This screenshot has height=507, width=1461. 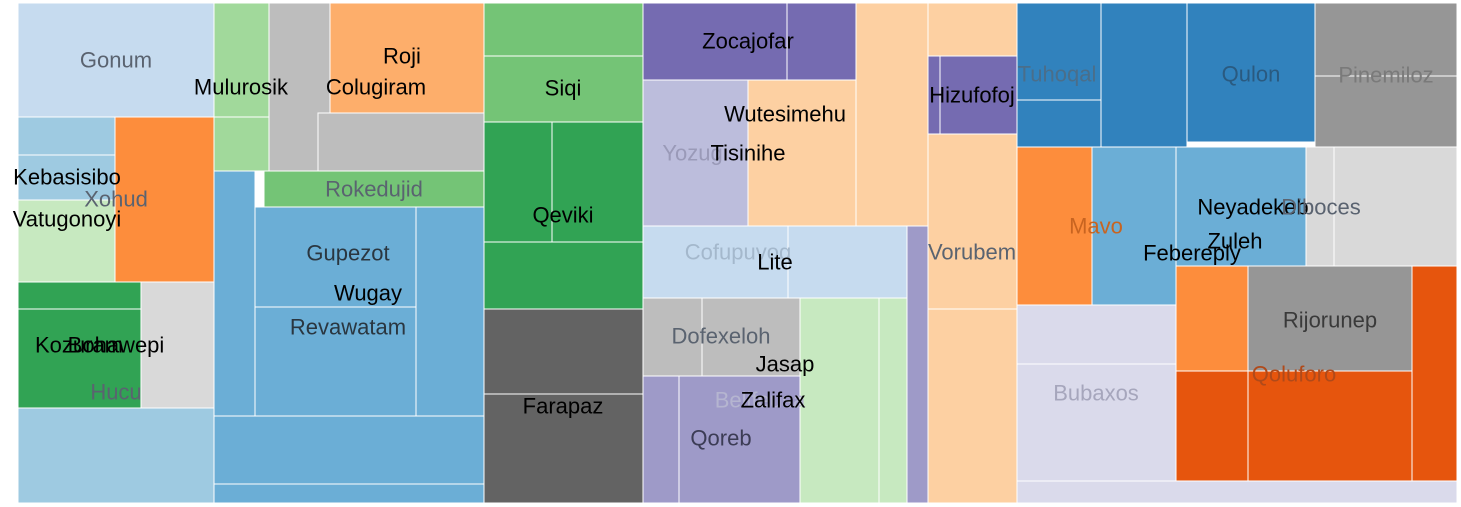 I want to click on tile-xohud, so click(x=164, y=199).